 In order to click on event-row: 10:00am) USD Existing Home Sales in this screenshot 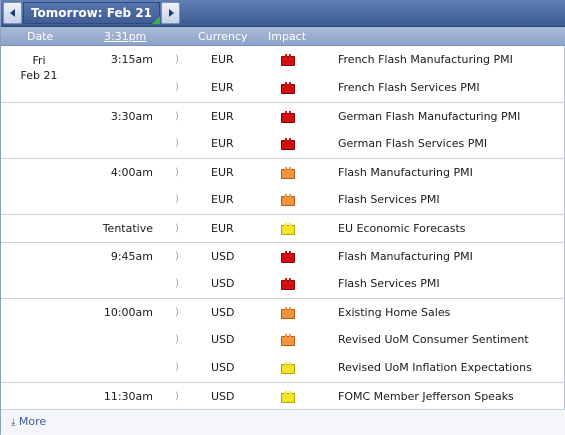, I will do `click(283, 312)`.